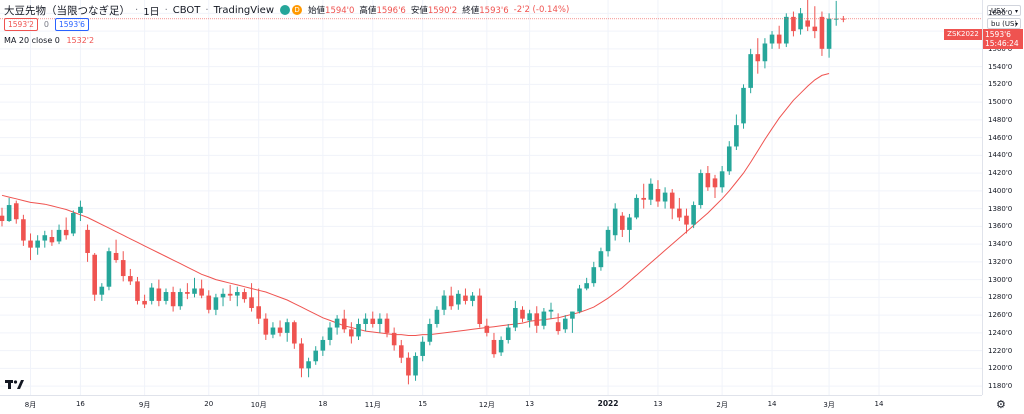 This screenshot has height=414, width=1024. What do you see at coordinates (1000, 226) in the screenshot?
I see `price-tick-label: 1360'0` at bounding box center [1000, 226].